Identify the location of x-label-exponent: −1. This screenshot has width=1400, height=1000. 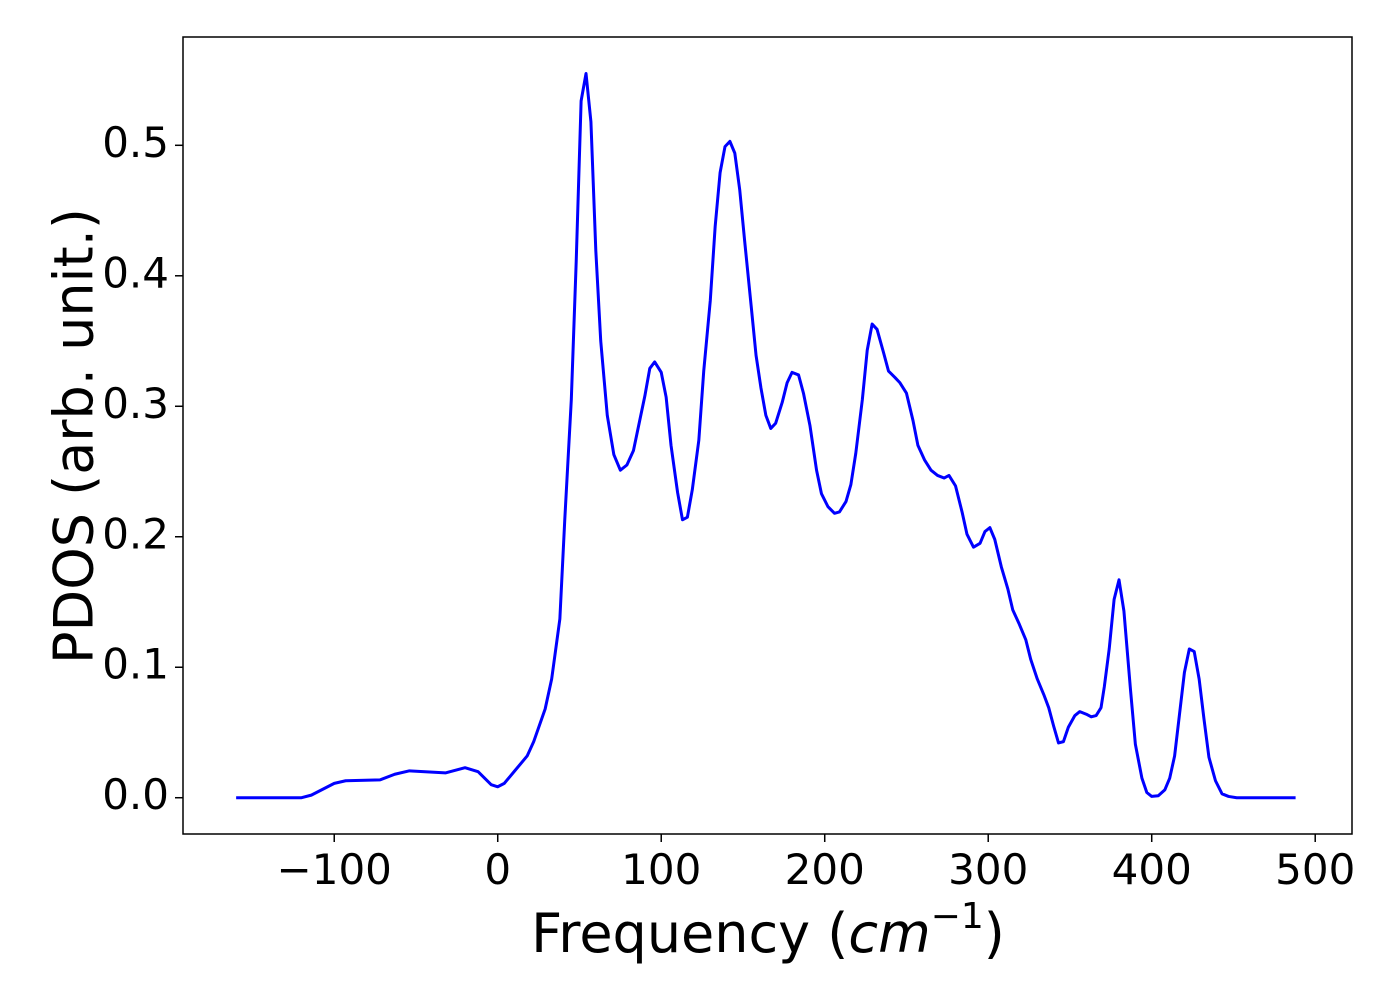
(957, 916).